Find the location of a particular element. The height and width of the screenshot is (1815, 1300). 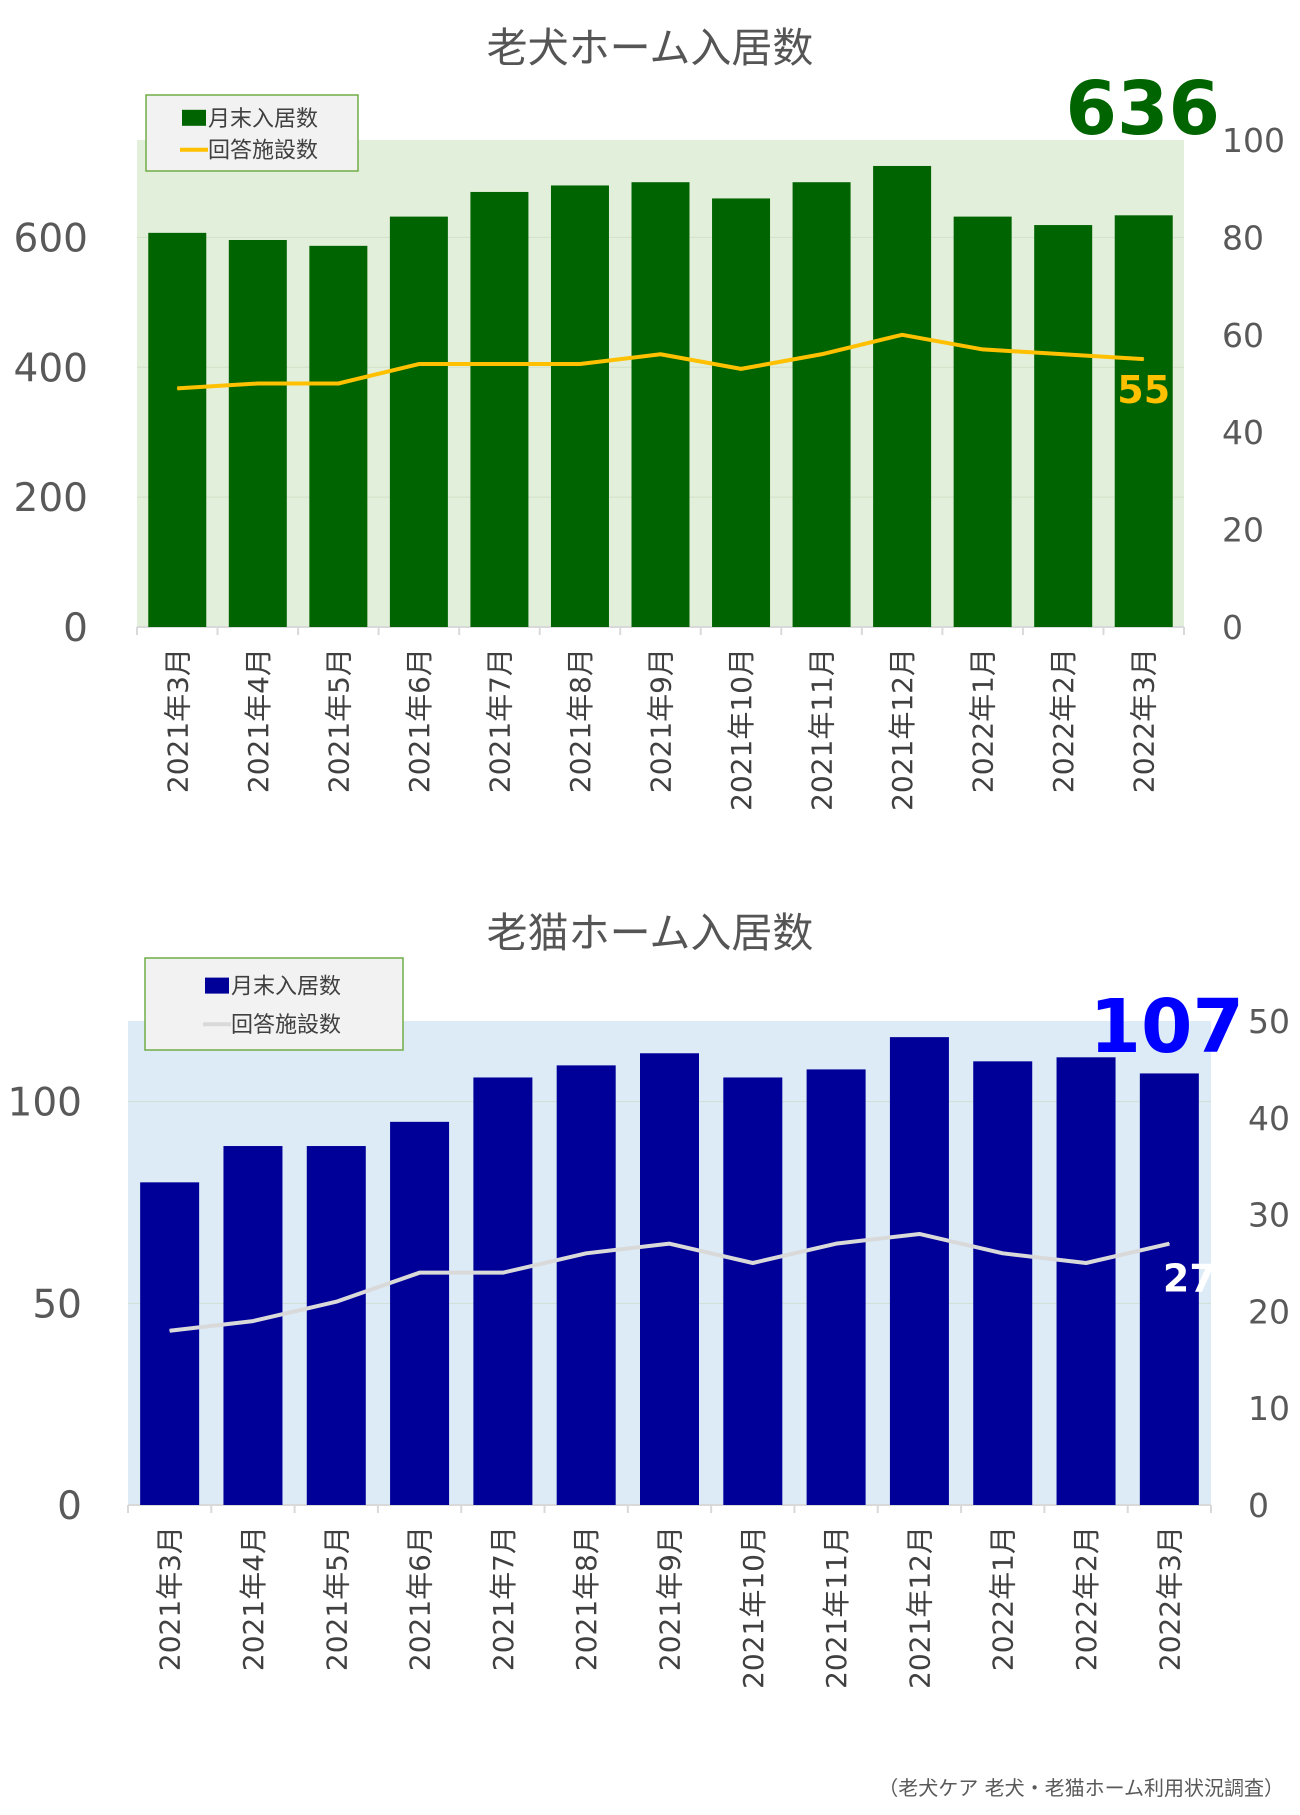

highlight-value: 107 is located at coordinates (1167, 1027).